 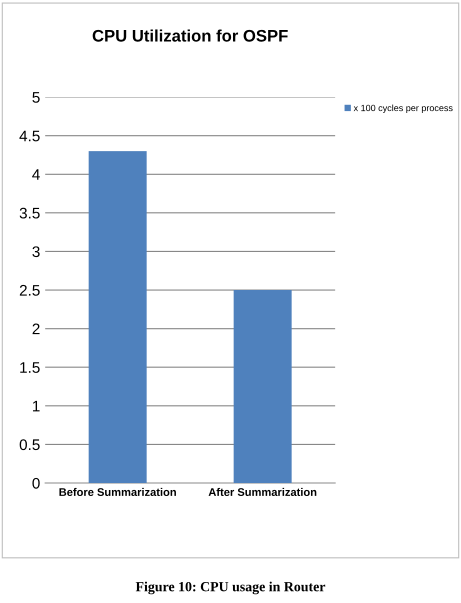 What do you see at coordinates (29, 136) in the screenshot?
I see `y-tick-label: 4.5` at bounding box center [29, 136].